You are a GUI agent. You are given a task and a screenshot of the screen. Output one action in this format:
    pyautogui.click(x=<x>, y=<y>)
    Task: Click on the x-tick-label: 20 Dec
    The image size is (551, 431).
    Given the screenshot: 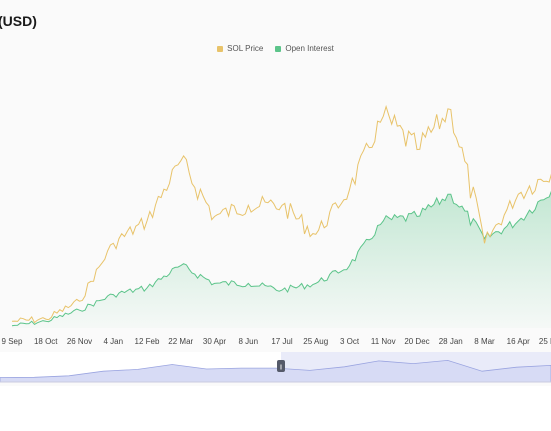 What is the action you would take?
    pyautogui.click(x=416, y=341)
    